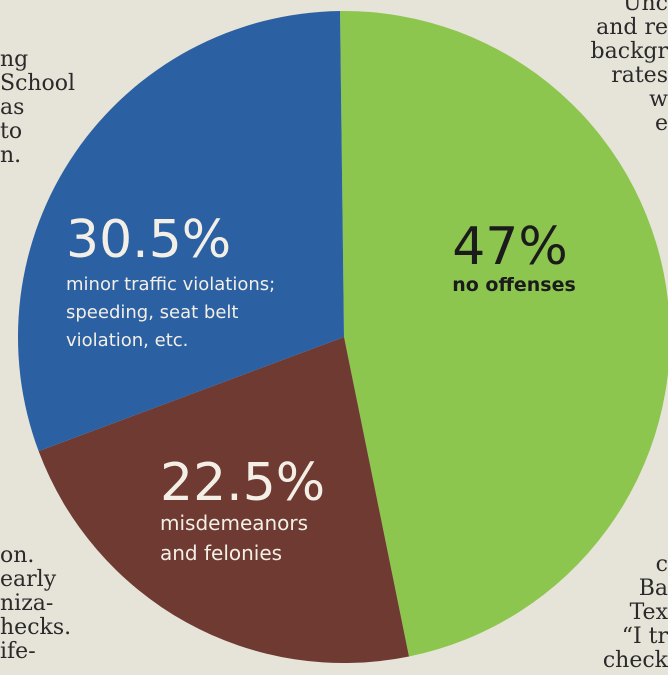  Describe the element at coordinates (629, 51) in the screenshot. I see `text-line: backgr` at that location.